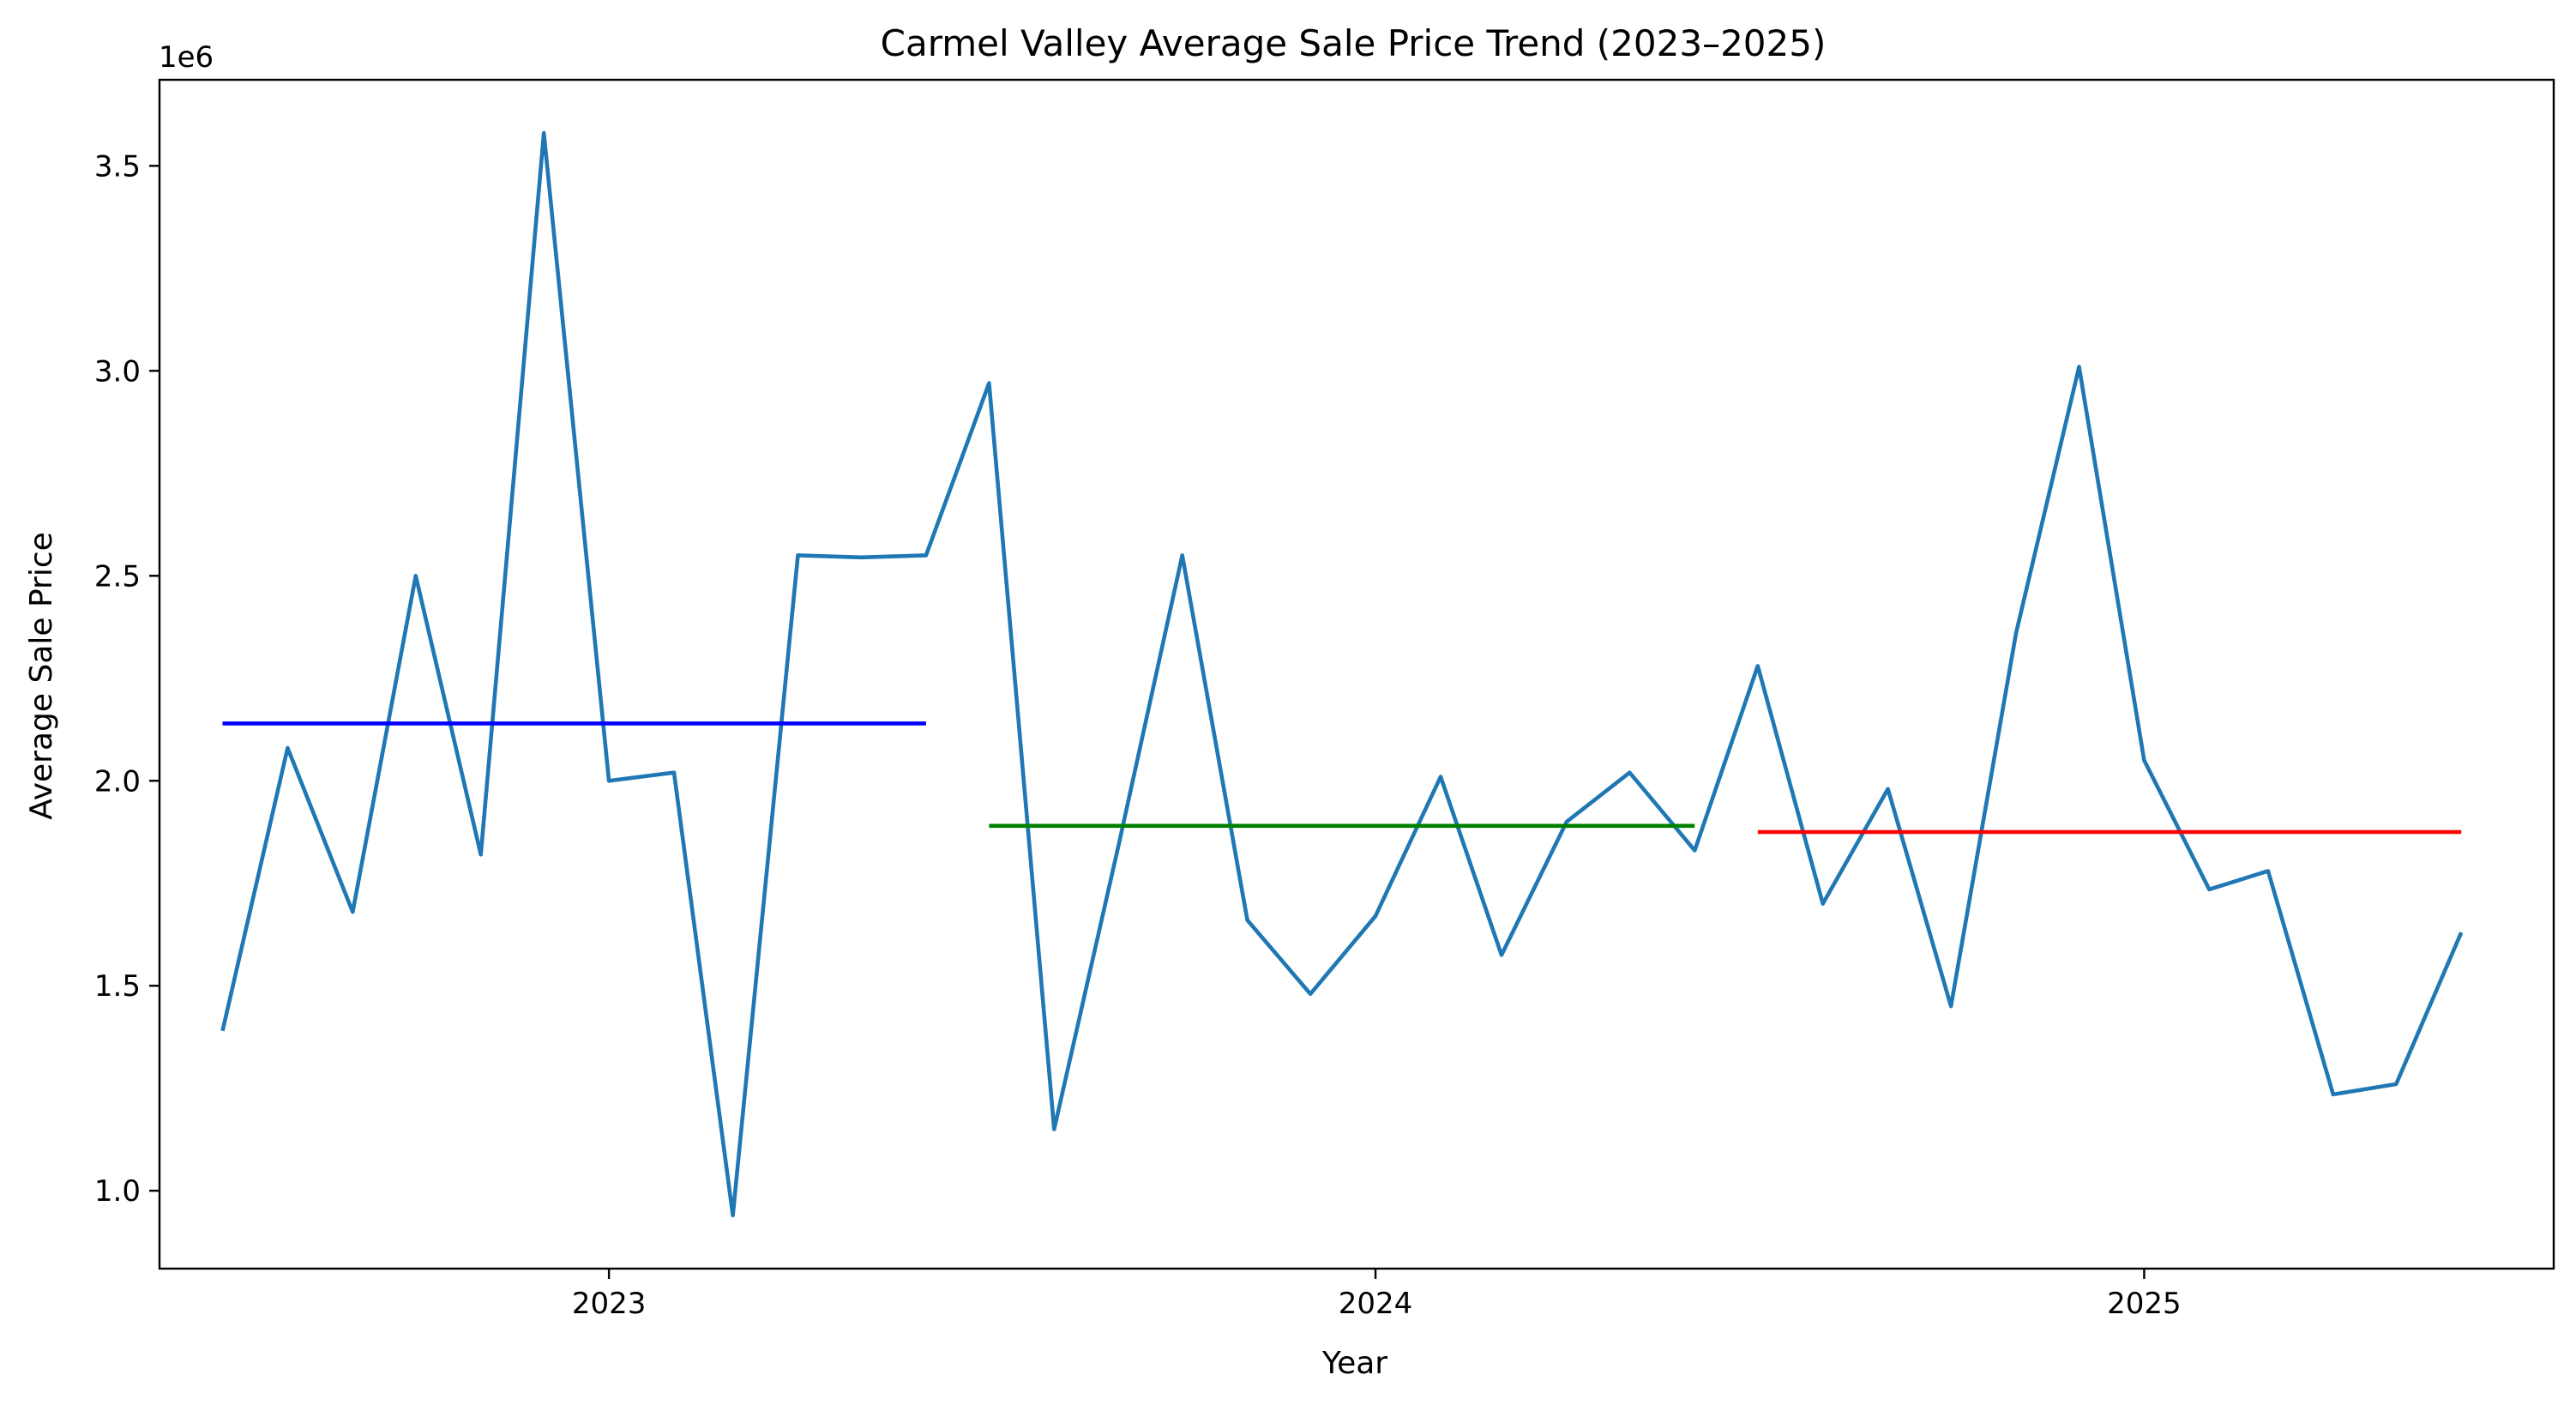  Describe the element at coordinates (117, 371) in the screenshot. I see `y-tick-label-4: 3.0` at that location.